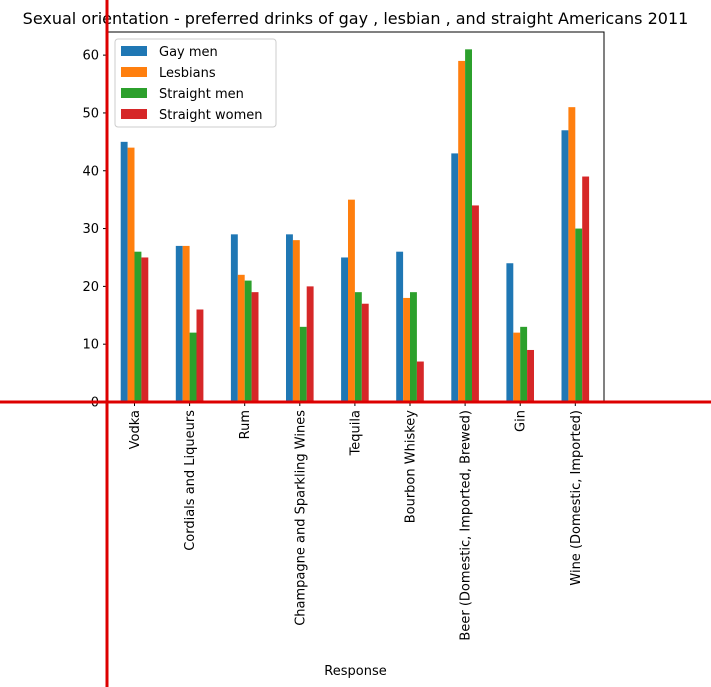  Describe the element at coordinates (90, 345) in the screenshot. I see `y-tick-label: 10` at that location.